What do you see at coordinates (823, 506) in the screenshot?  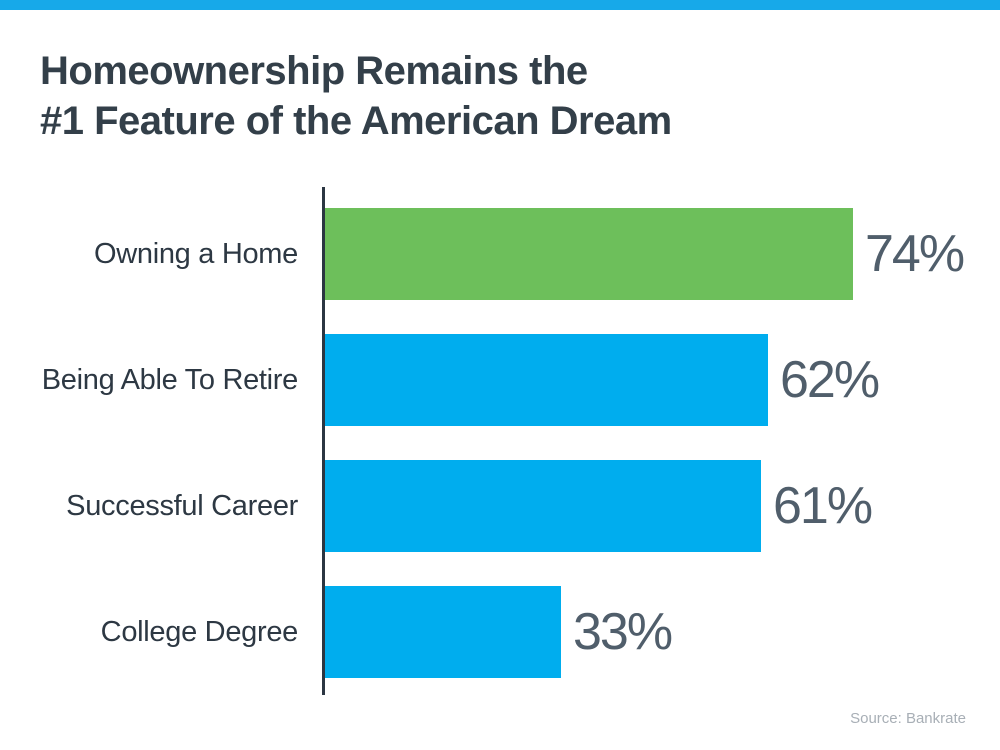 I see `value-label: 61%` at bounding box center [823, 506].